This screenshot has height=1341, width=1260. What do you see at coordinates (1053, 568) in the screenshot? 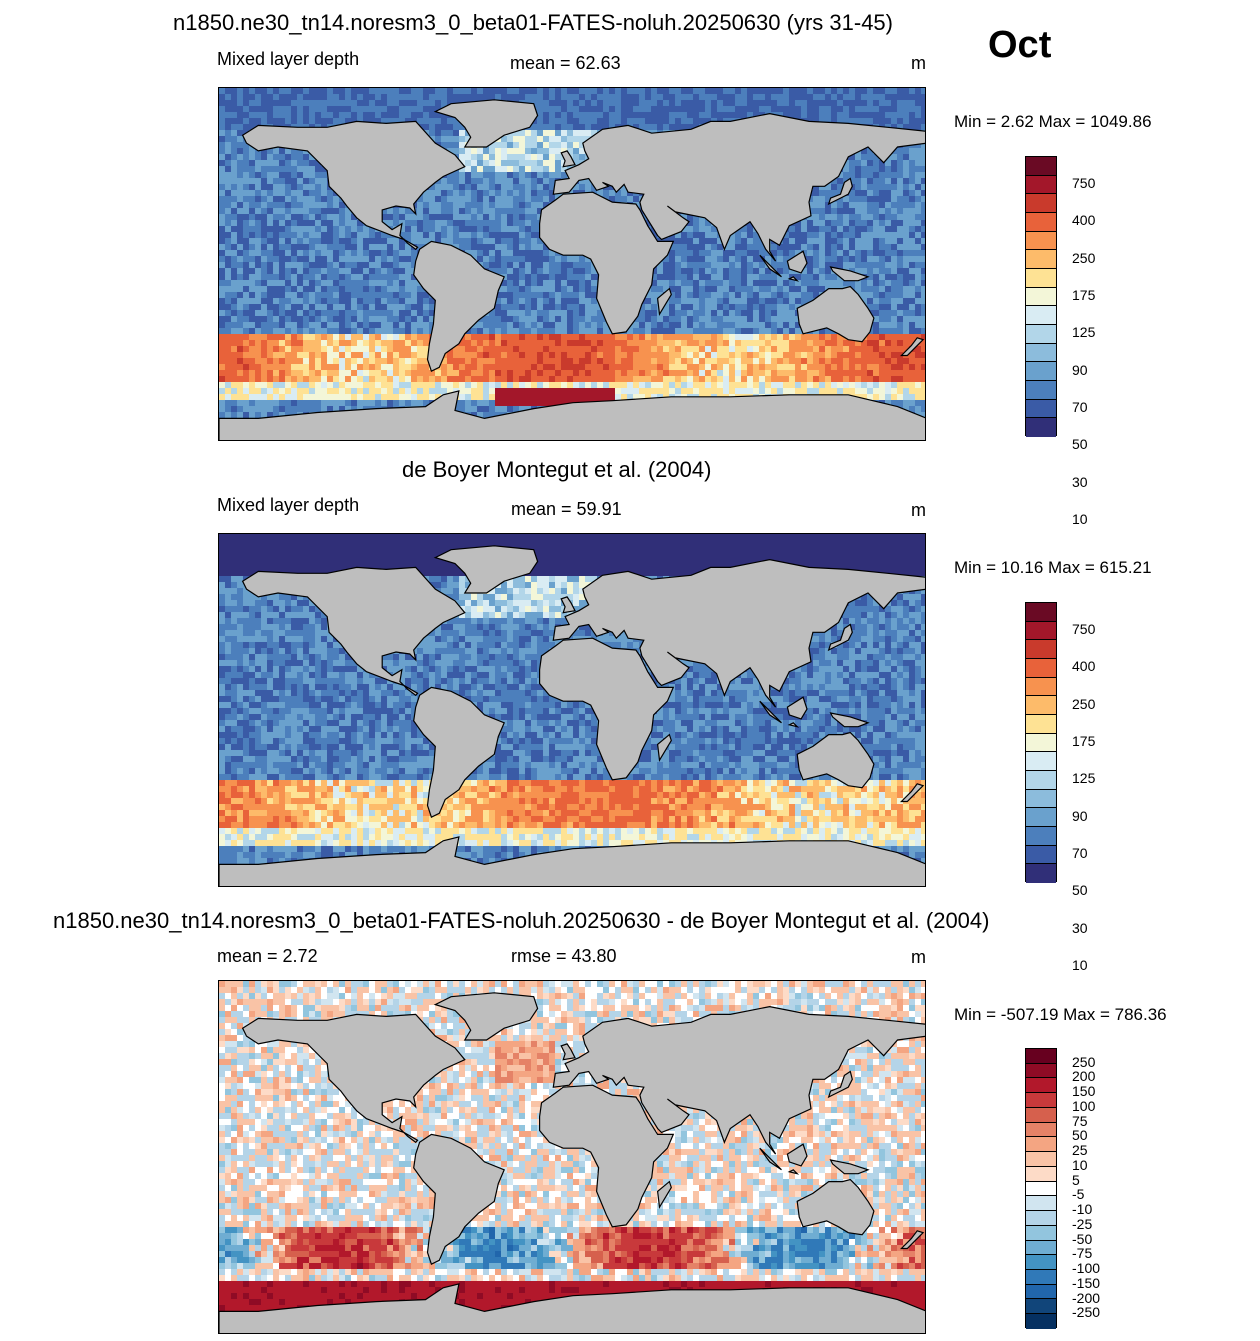
I see `panel2-minmax: Min = 10.16 Max = 615.21` at bounding box center [1053, 568].